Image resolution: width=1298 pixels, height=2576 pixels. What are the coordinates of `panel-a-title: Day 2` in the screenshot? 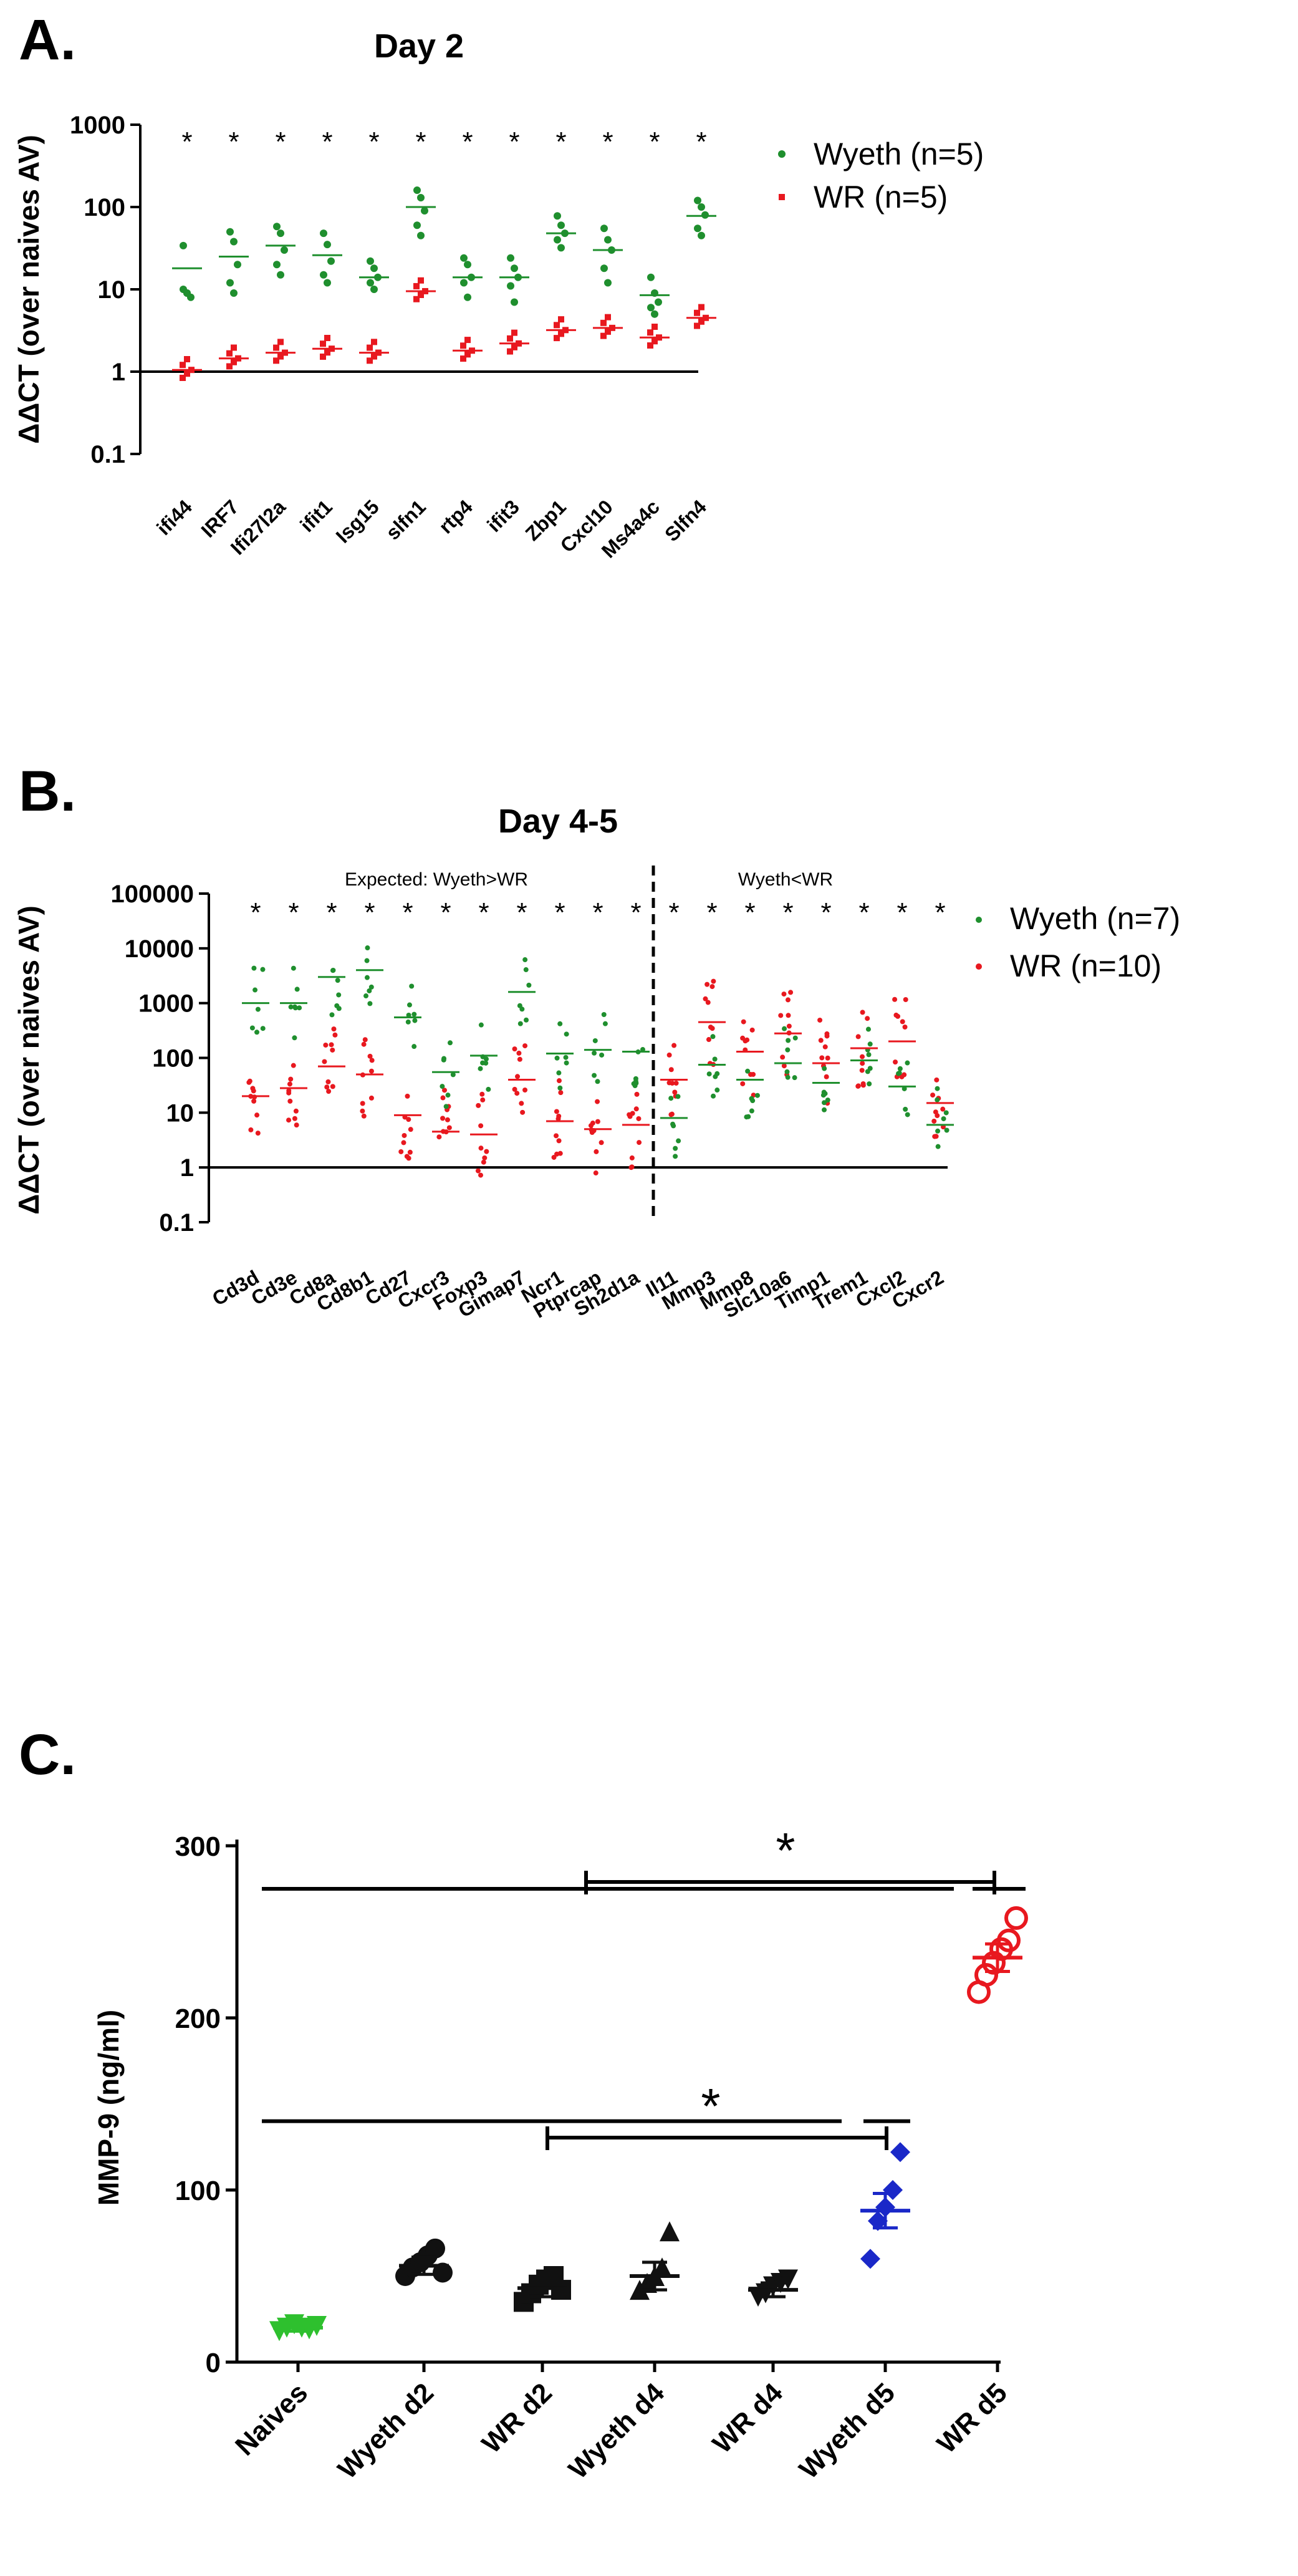 It's located at (419, 46).